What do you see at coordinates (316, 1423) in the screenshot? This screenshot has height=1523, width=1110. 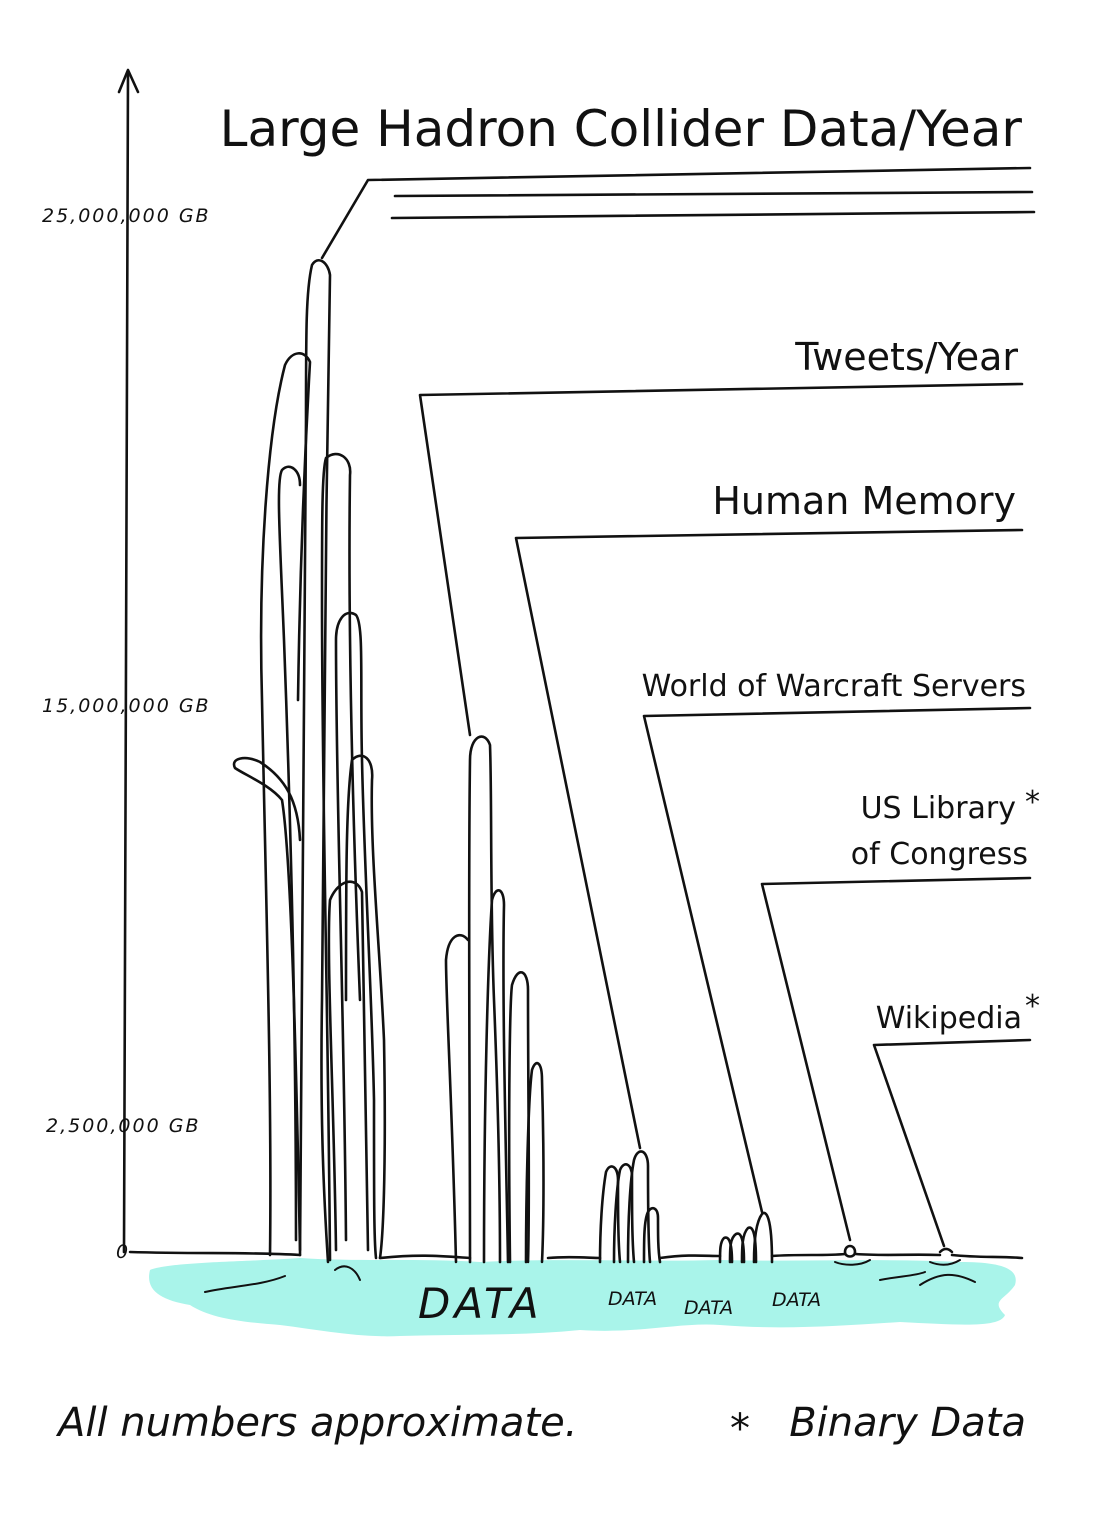 I see `footer-note: All numbers approximate.` at bounding box center [316, 1423].